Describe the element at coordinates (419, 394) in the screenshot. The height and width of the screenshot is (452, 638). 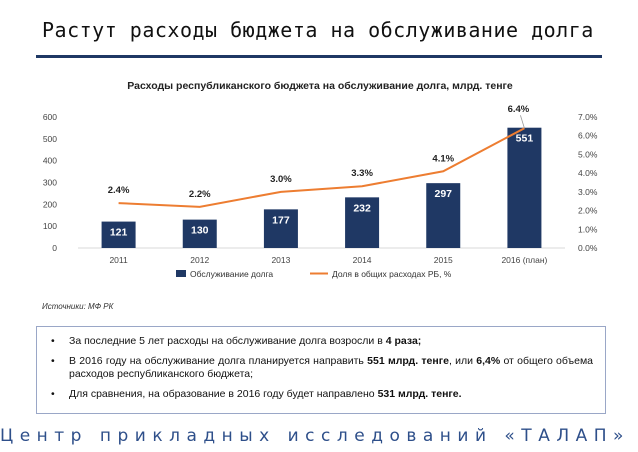
I see `key-point-emphasis: 531 млрд. тенге.` at that location.